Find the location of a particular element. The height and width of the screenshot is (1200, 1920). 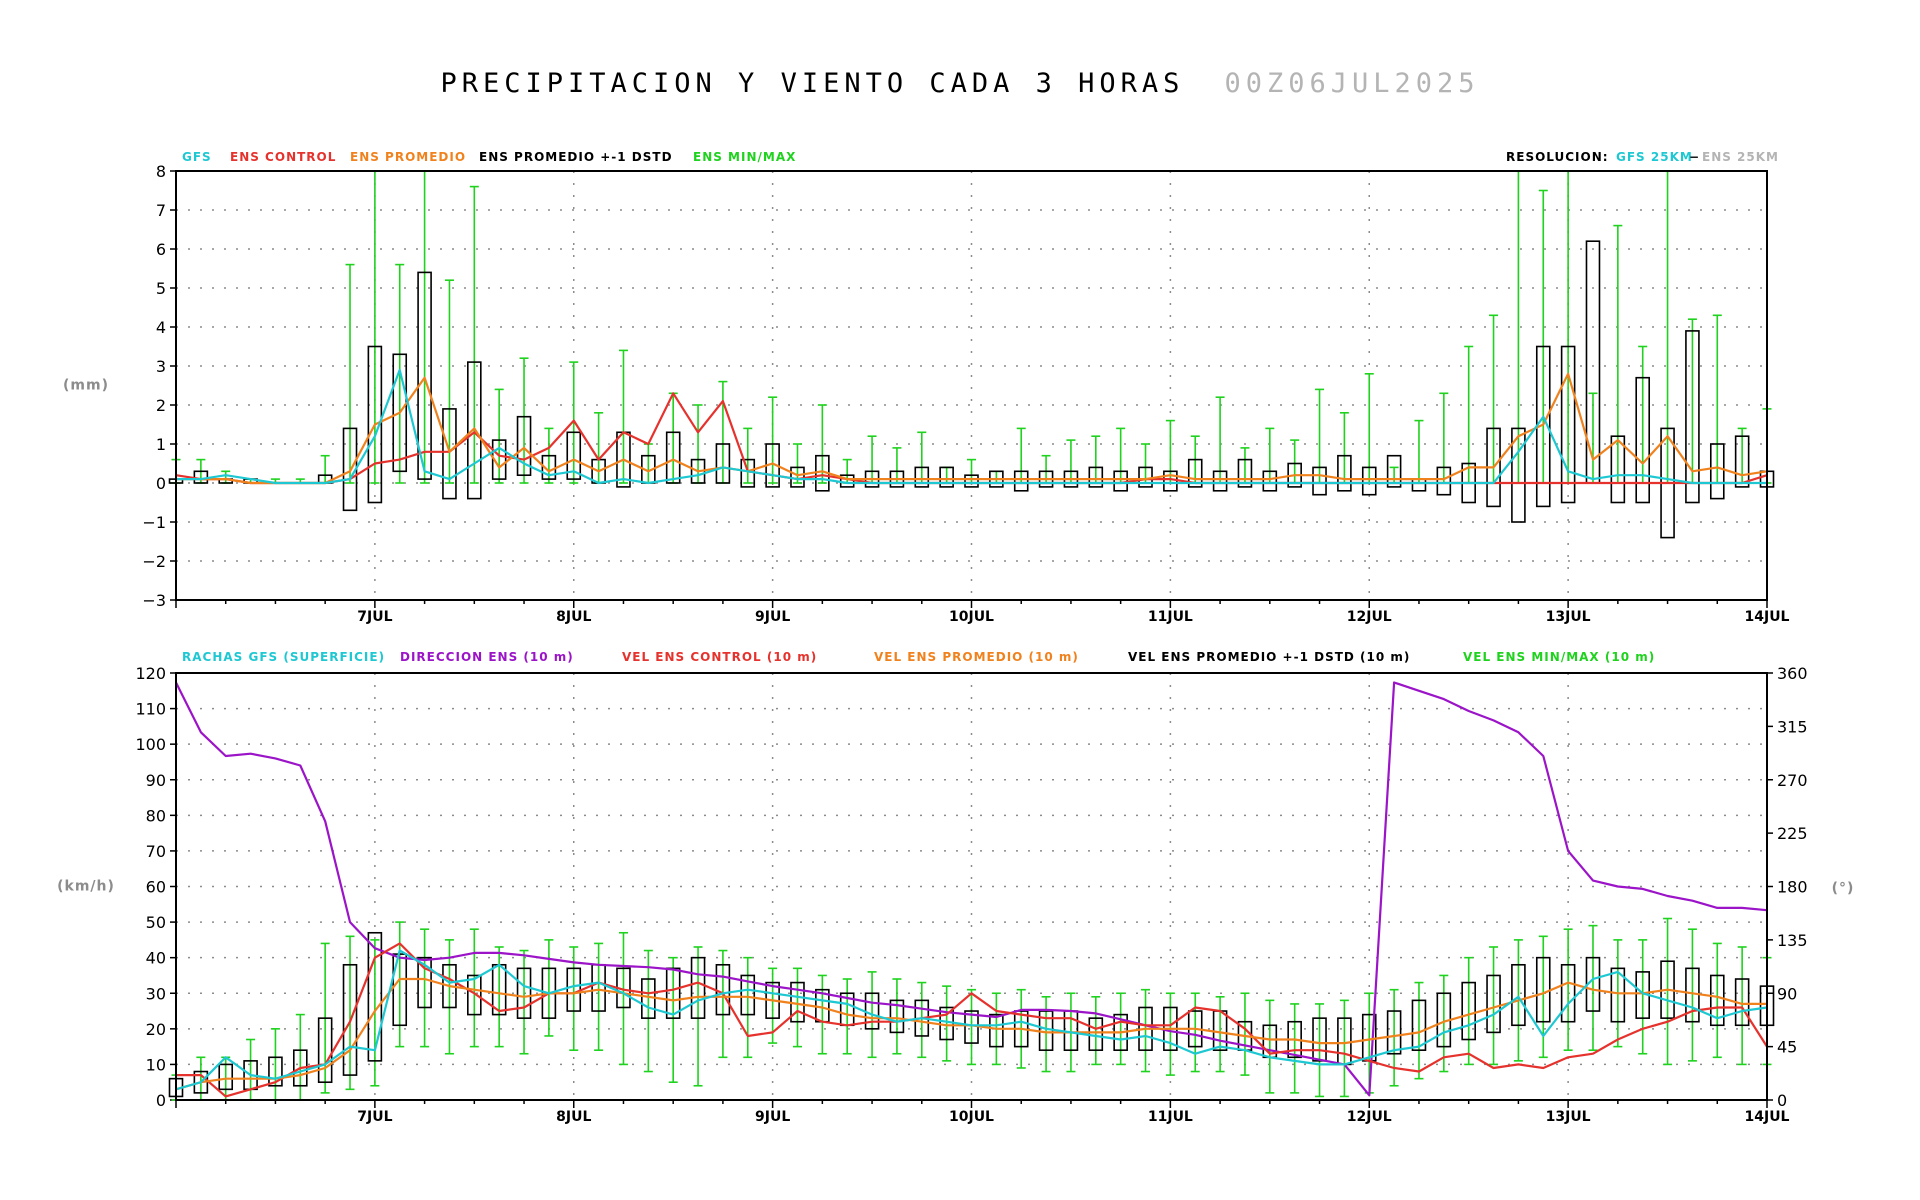

y-tick-label: 120 is located at coordinates (150, 673).